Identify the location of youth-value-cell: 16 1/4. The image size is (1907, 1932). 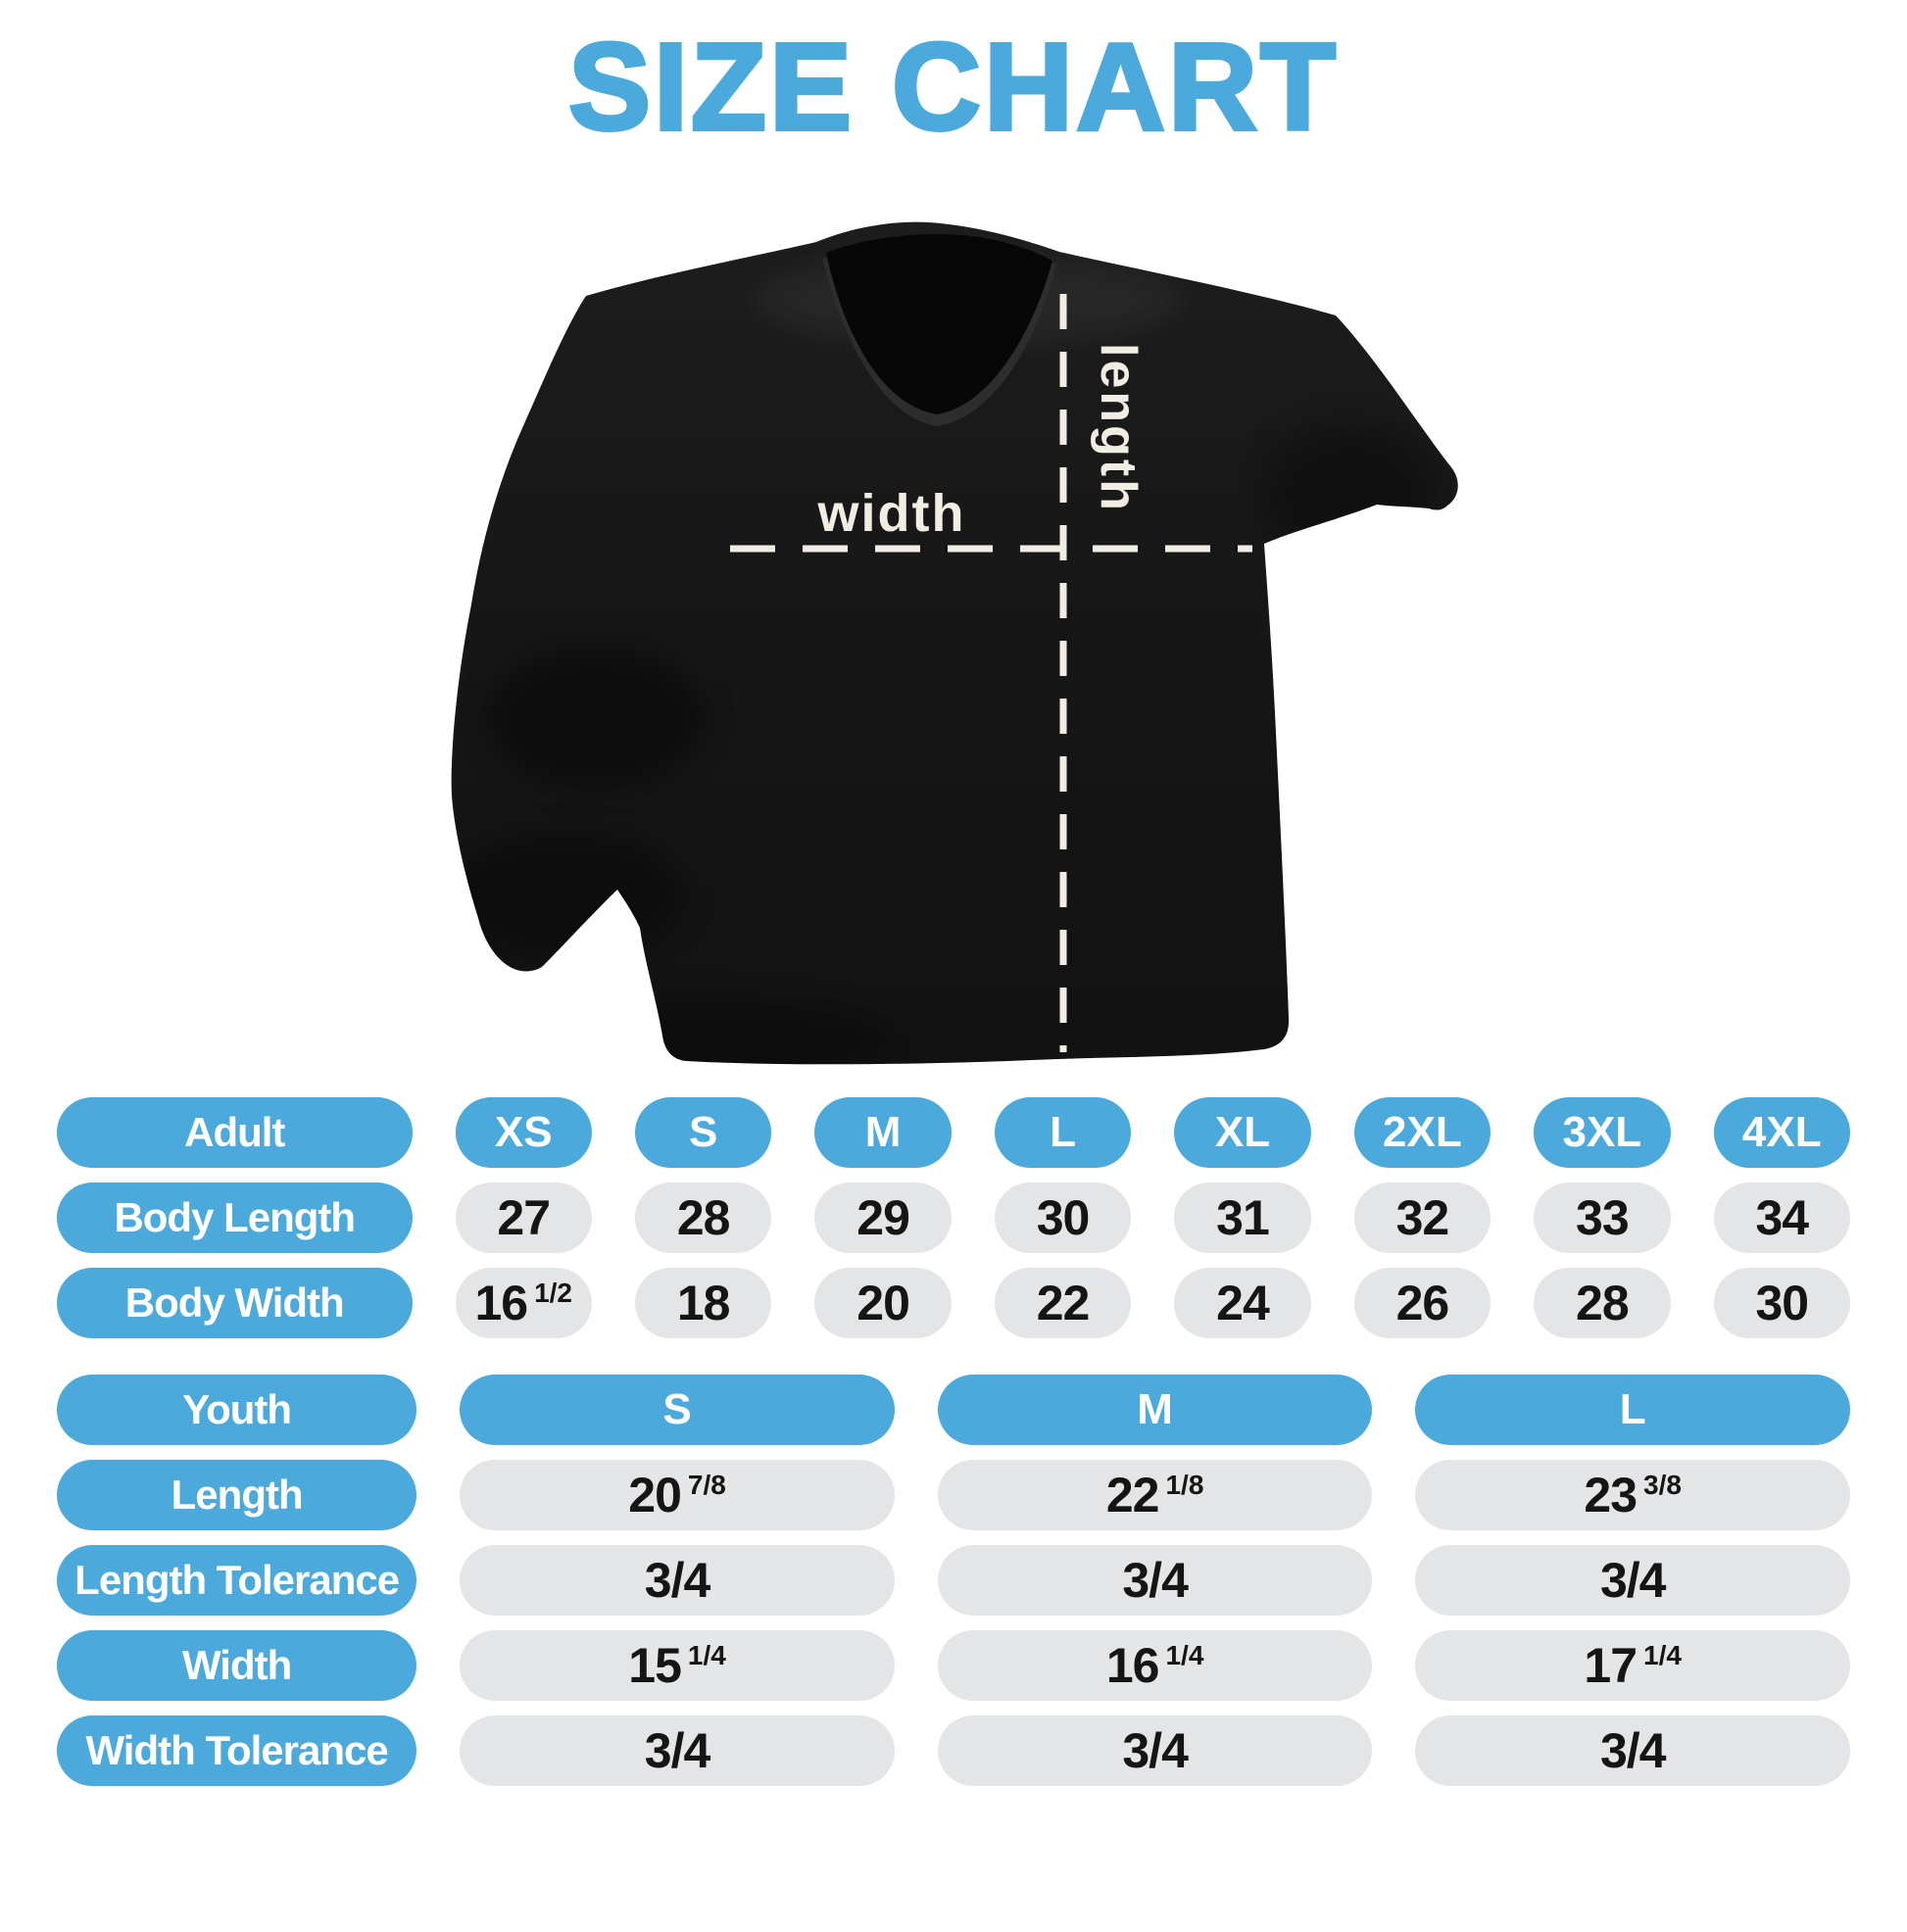
(1155, 1665).